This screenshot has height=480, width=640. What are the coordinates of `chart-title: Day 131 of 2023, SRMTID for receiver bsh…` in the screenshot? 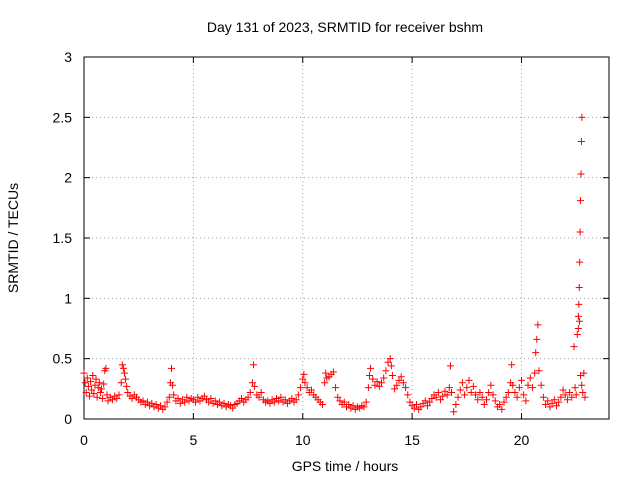 It's located at (345, 27).